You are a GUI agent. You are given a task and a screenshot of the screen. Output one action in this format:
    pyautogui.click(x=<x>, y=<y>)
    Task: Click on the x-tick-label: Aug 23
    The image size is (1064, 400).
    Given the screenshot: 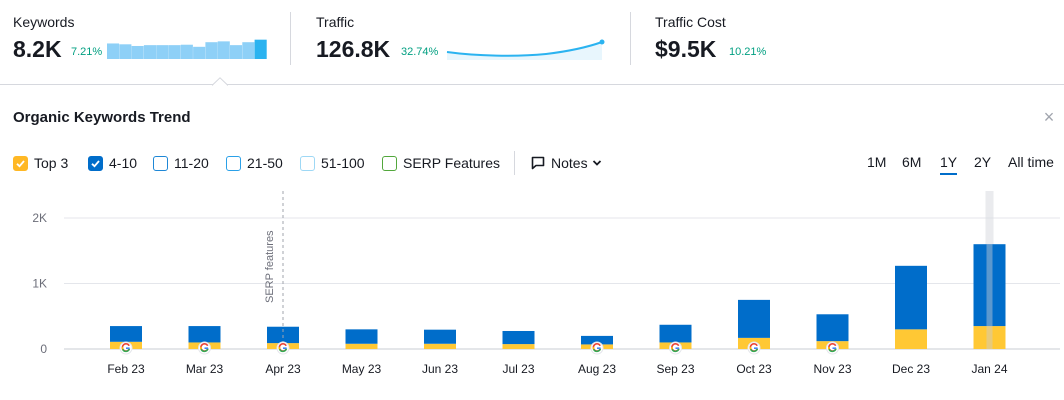 What is the action you would take?
    pyautogui.click(x=597, y=369)
    